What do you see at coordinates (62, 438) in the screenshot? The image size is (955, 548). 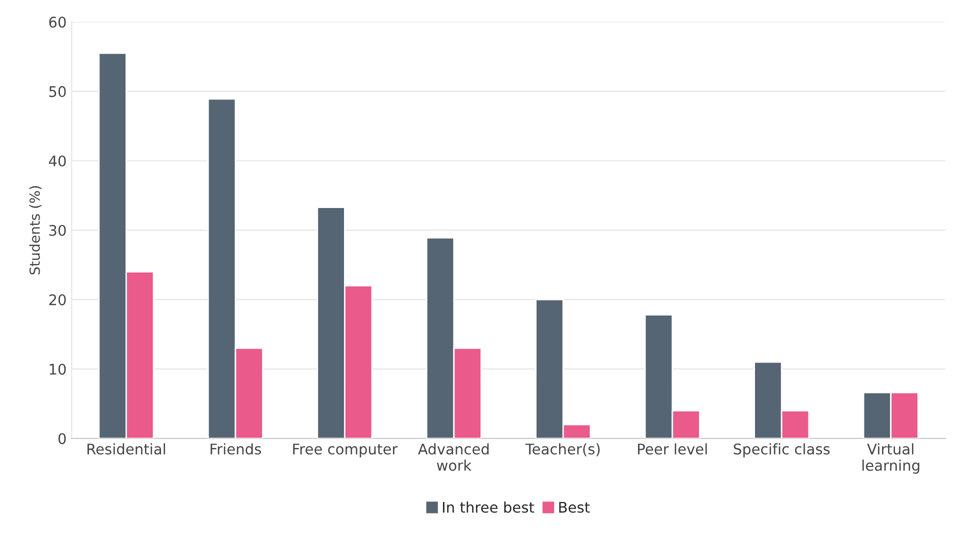 I see `y-tick-label: 0` at bounding box center [62, 438].